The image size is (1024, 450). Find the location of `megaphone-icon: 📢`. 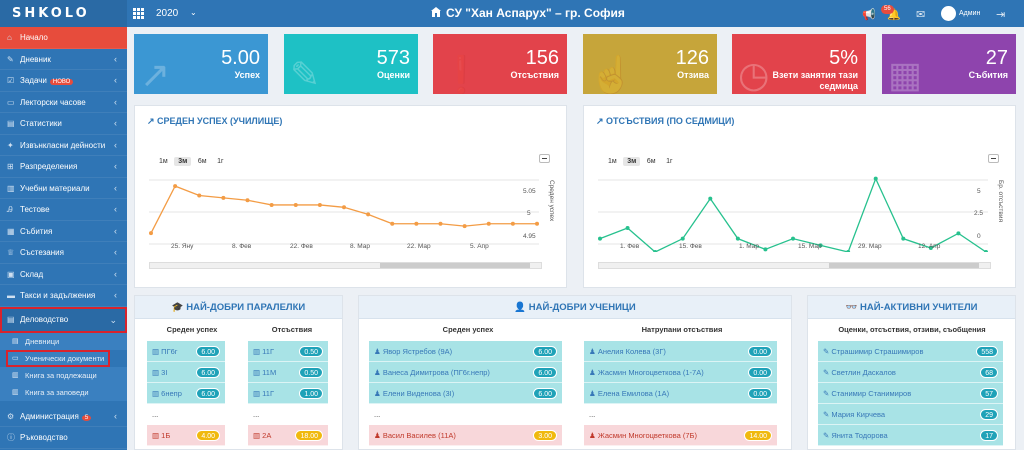

megaphone-icon: 📢 is located at coordinates (869, 15).